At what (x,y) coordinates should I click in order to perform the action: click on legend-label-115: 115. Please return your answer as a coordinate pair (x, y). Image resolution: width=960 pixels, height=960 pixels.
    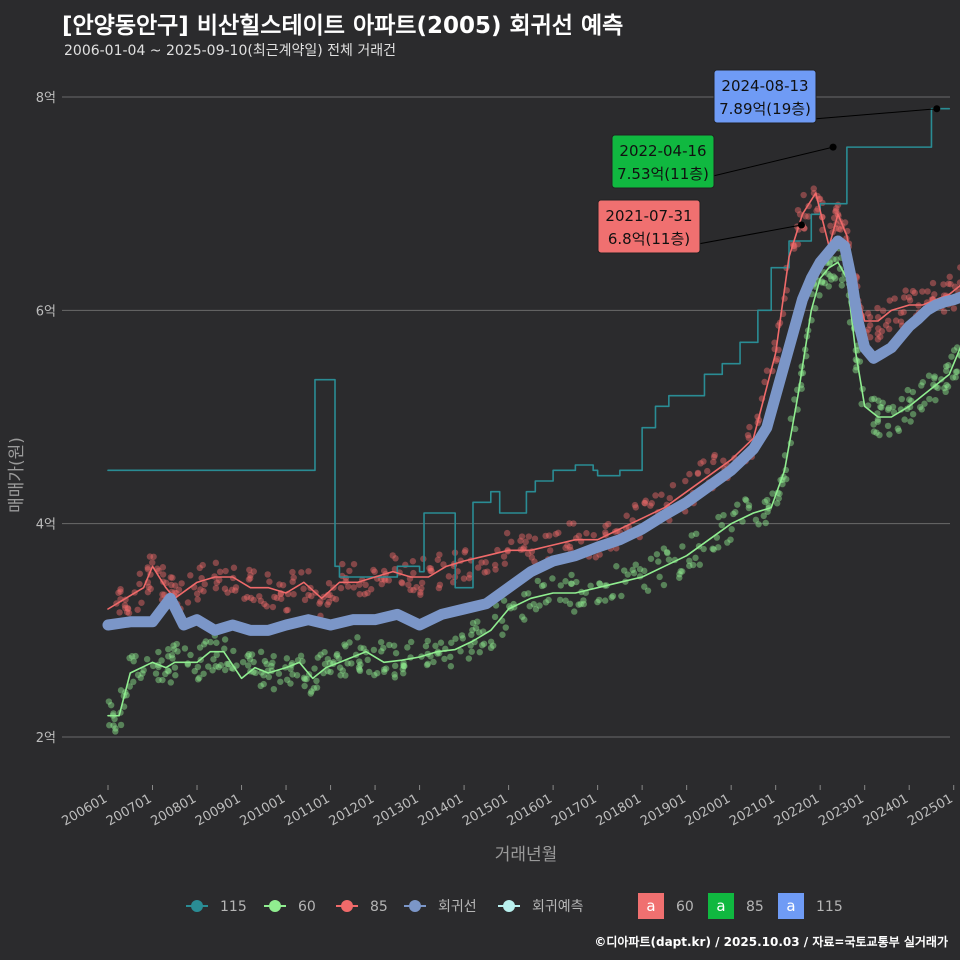
    Looking at the image, I should click on (233, 907).